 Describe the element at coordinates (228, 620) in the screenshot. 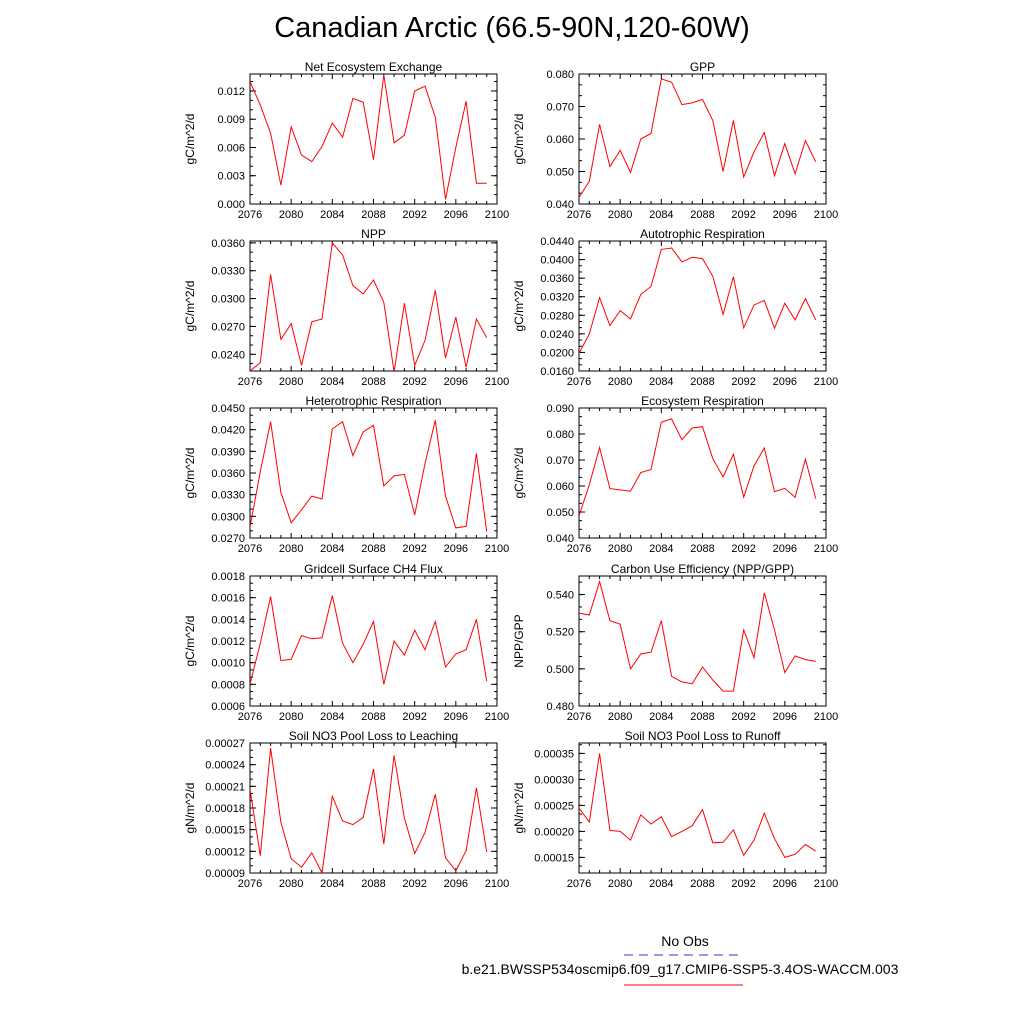

I see `y-tick-label: 0.0014` at that location.